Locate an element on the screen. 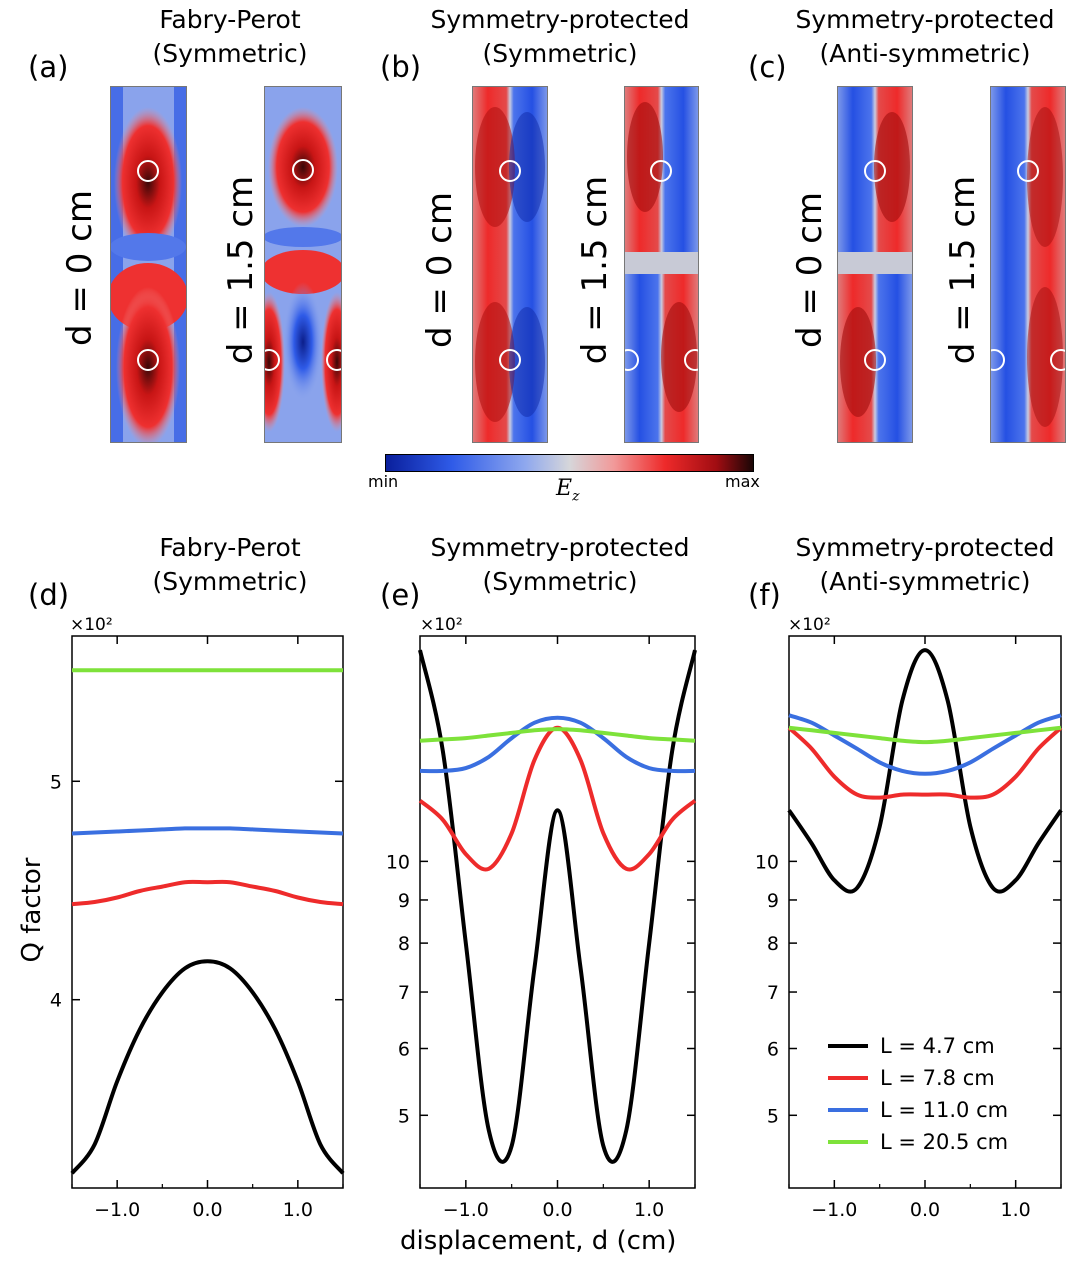 This screenshot has height=1274, width=1077. field-map-b-d0 is located at coordinates (510, 264).